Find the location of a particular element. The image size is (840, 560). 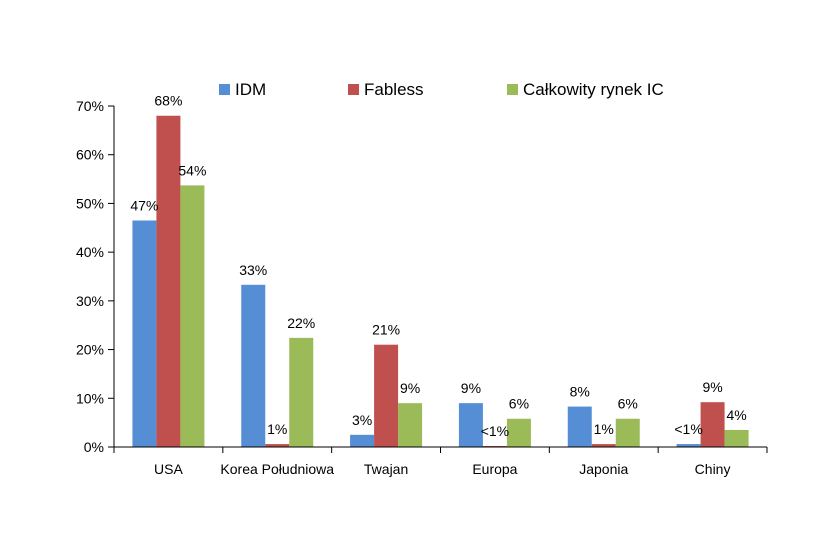

y-axis: 0% 10% 20% 30% 40% 50% 60% 70% is located at coordinates (95, 276).